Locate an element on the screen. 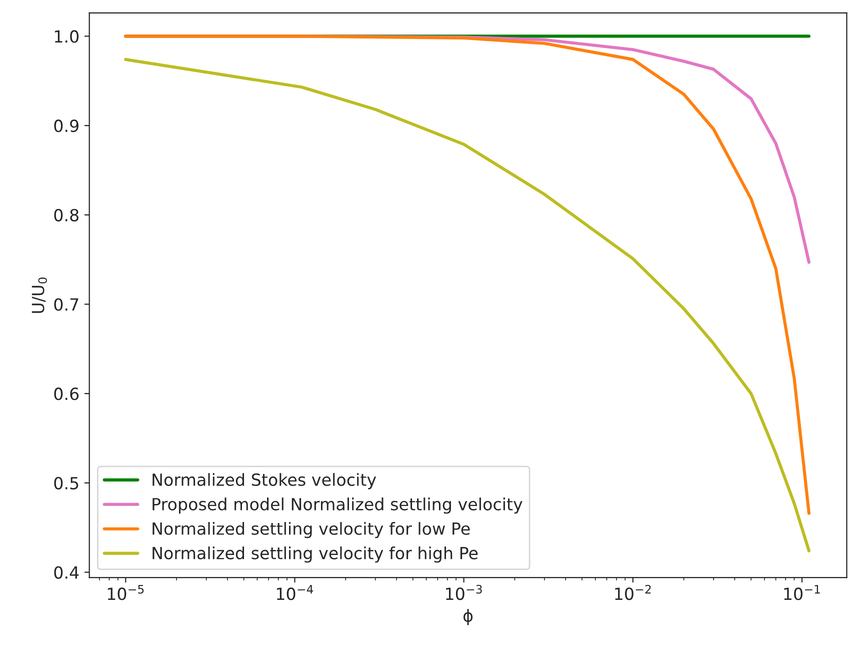 The width and height of the screenshot is (851, 649). legend-label: Normalized settling velocity for low Pe is located at coordinates (311, 530).